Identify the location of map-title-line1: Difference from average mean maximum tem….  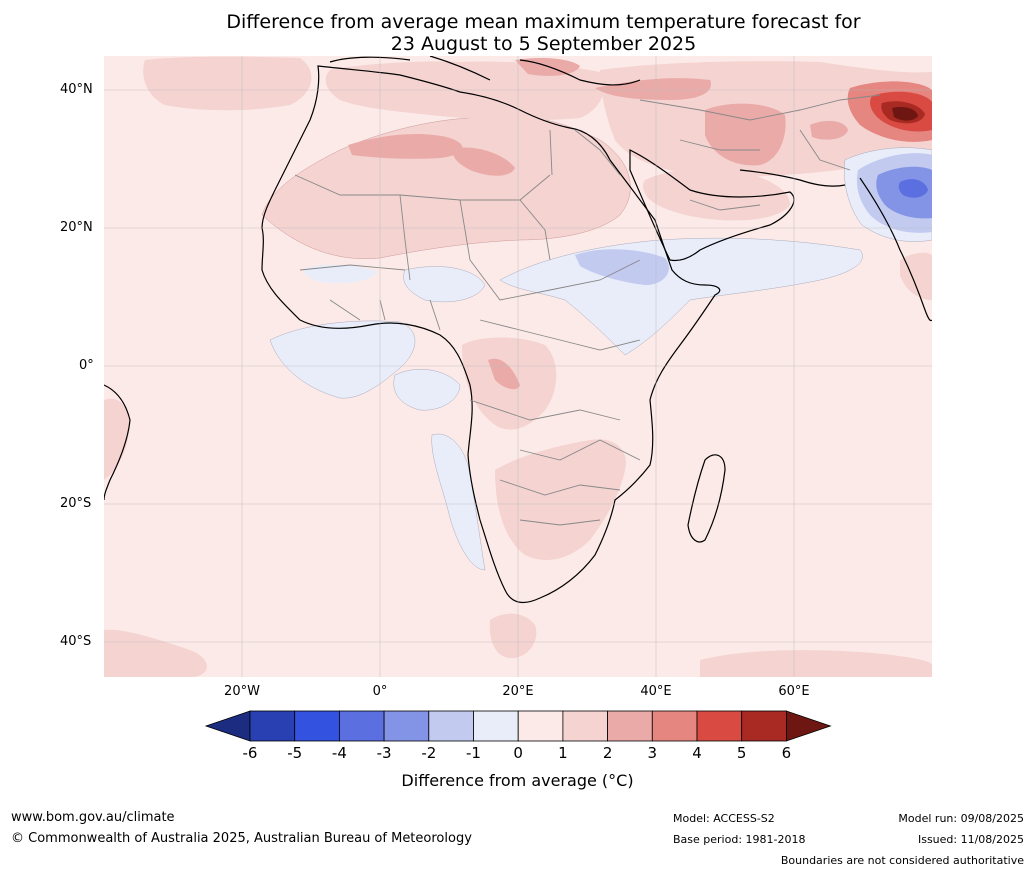
(543, 22).